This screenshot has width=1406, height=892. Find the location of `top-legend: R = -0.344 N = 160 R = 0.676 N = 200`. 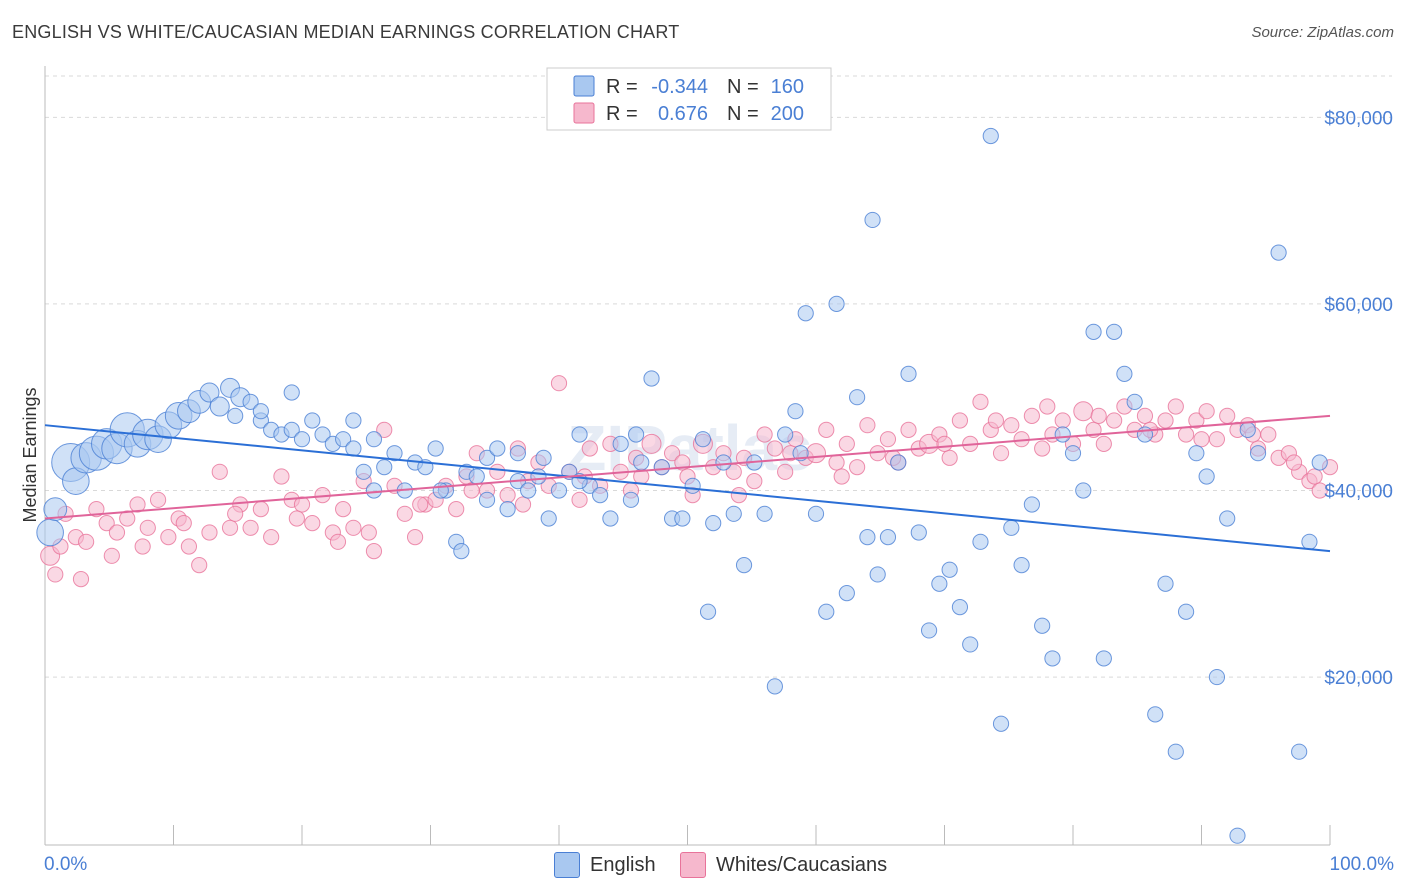

top-legend: R = -0.344 N = 160 R = 0.676 N = 200 is located at coordinates (689, 99).